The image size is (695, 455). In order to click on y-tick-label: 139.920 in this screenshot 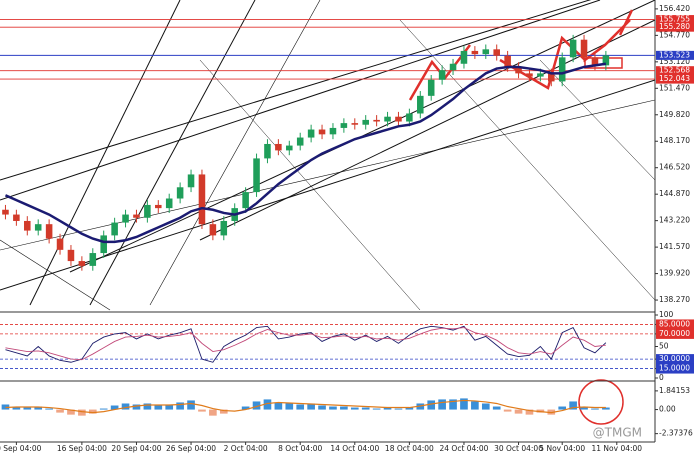, I will do `click(674, 273)`.